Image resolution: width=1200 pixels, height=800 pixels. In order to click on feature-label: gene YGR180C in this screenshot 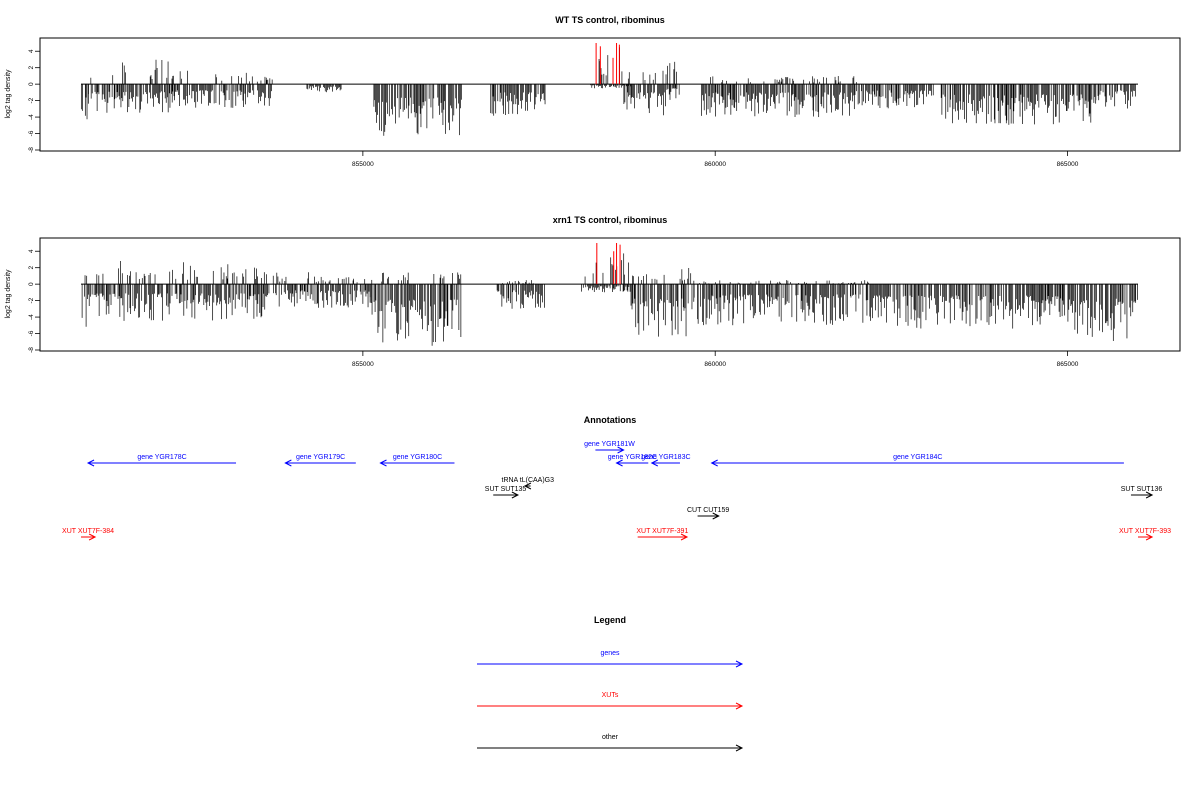, I will do `click(417, 457)`.